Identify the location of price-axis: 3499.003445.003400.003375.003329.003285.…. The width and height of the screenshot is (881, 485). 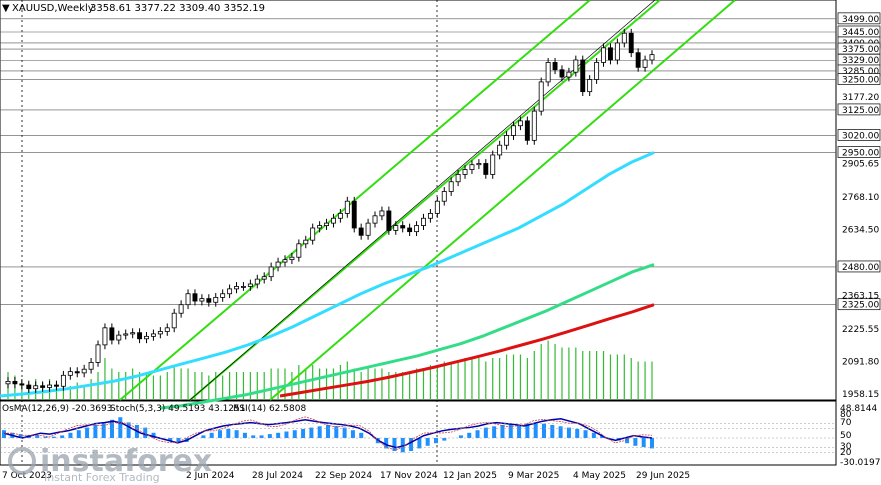
(859, 206).